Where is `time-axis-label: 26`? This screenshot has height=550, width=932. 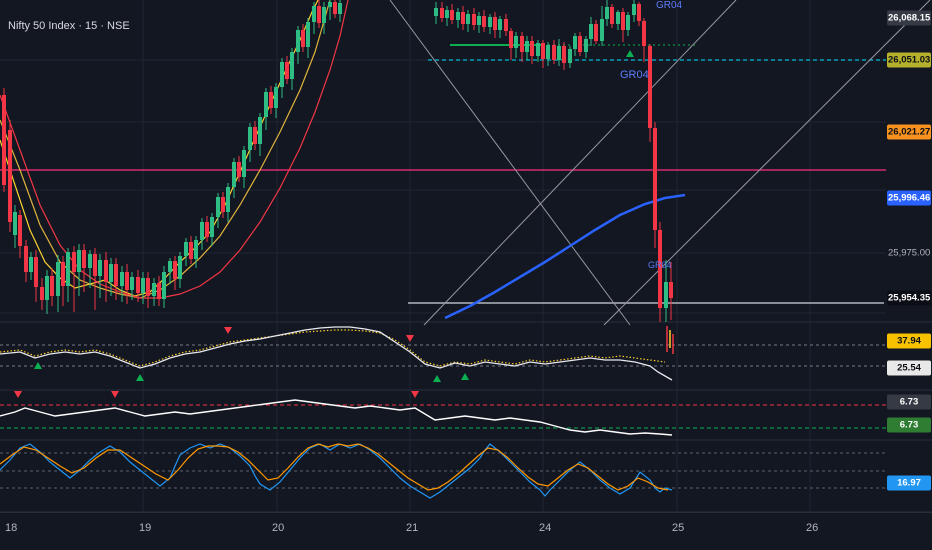
time-axis-label: 26 is located at coordinates (812, 528).